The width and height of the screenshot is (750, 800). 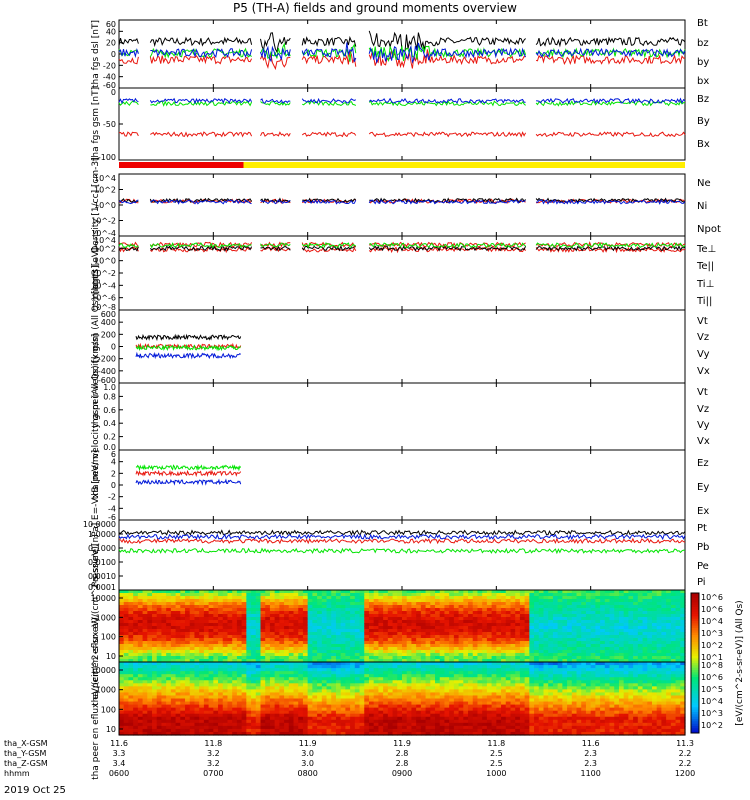 What do you see at coordinates (109, 423) in the screenshot?
I see `y-tick-label: 0.4` at bounding box center [109, 423].